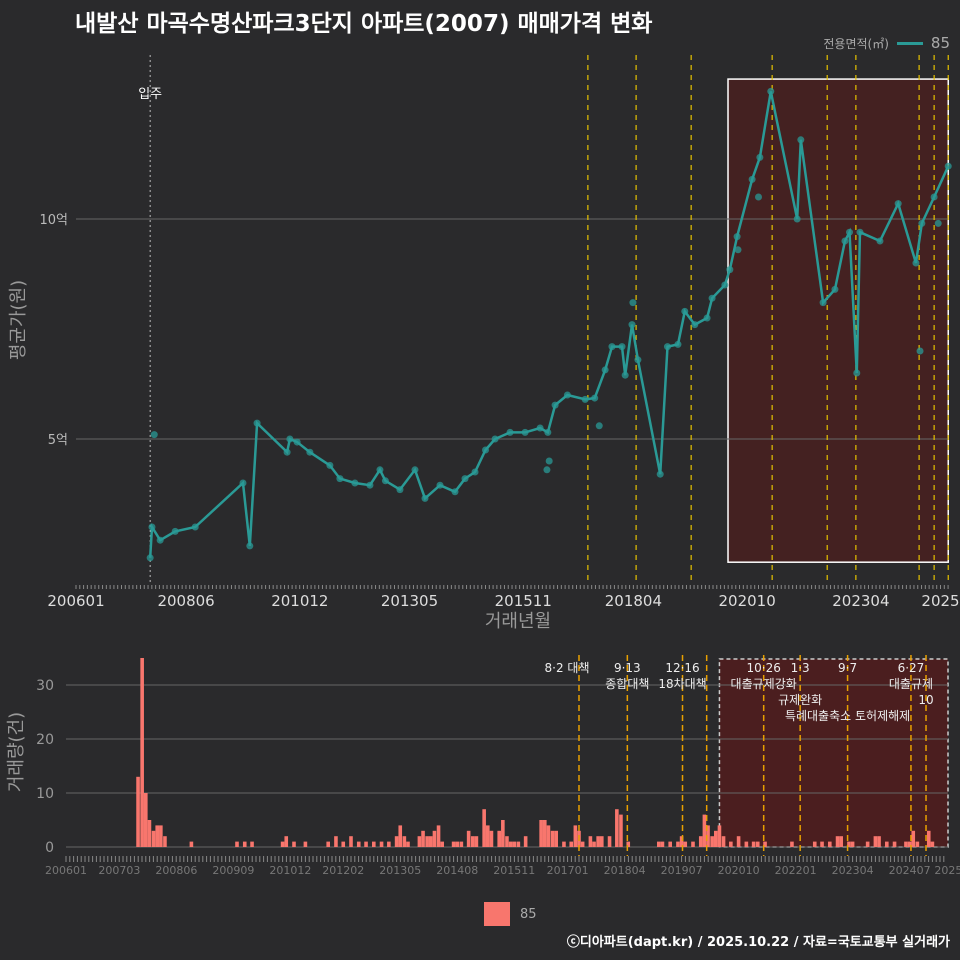 The width and height of the screenshot is (960, 960). I want to click on bar-x-tick-label: 201305, so click(400, 870).